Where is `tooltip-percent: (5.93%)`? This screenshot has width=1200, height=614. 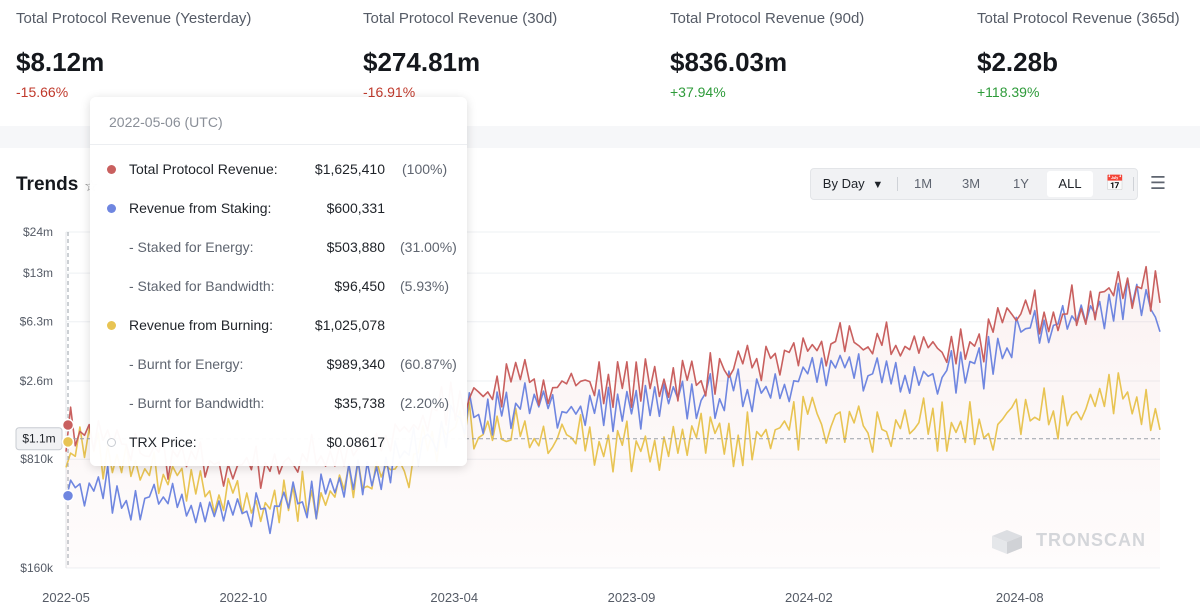
tooltip-percent: (5.93%) is located at coordinates (425, 286).